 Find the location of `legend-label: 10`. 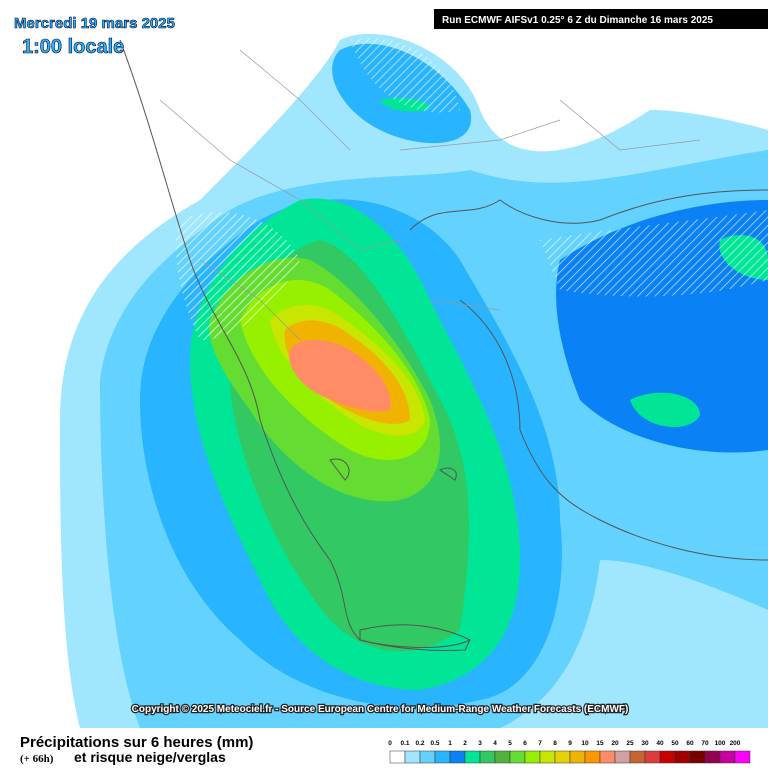

legend-label: 10 is located at coordinates (585, 743).